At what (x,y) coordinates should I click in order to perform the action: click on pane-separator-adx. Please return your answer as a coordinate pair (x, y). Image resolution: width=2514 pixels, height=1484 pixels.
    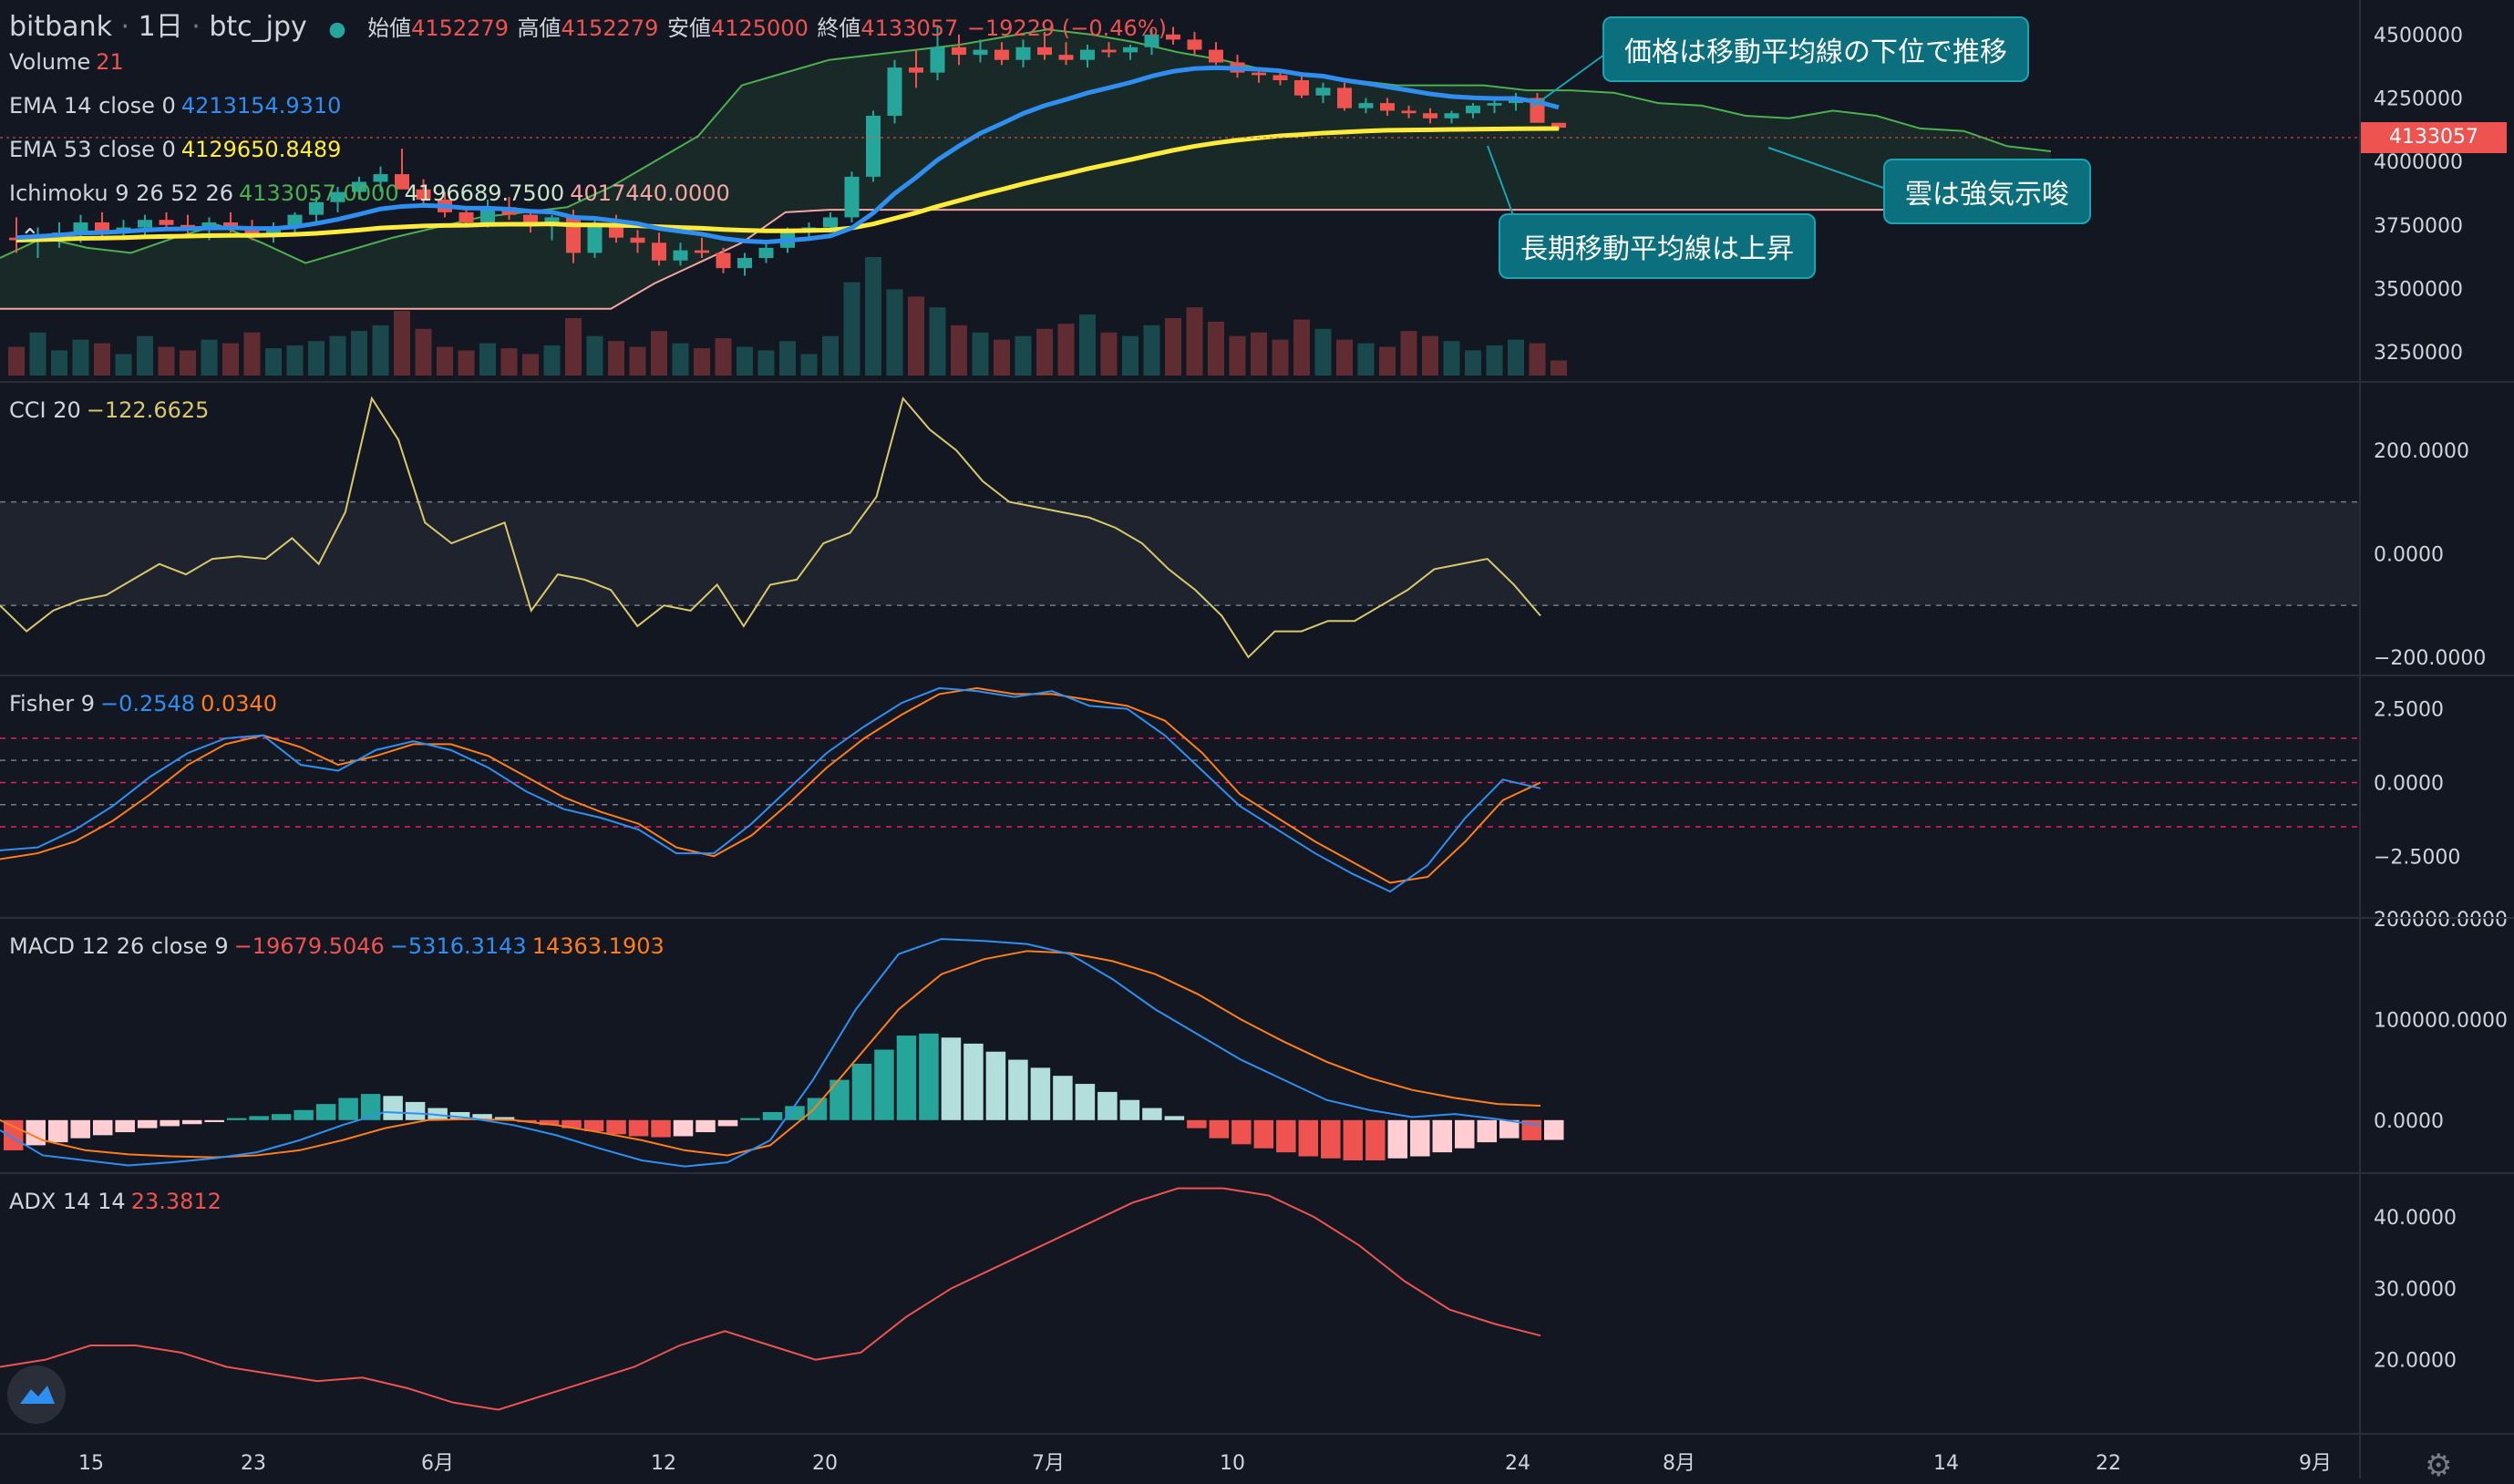
    Looking at the image, I should click on (1257, 1173).